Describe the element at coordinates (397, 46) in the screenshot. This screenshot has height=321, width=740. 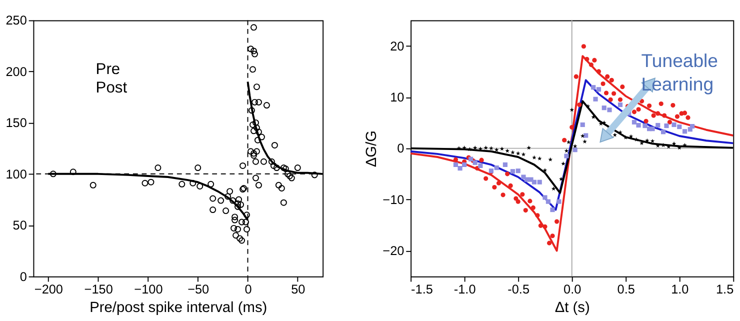
I see `y-tick-label: 20` at that location.